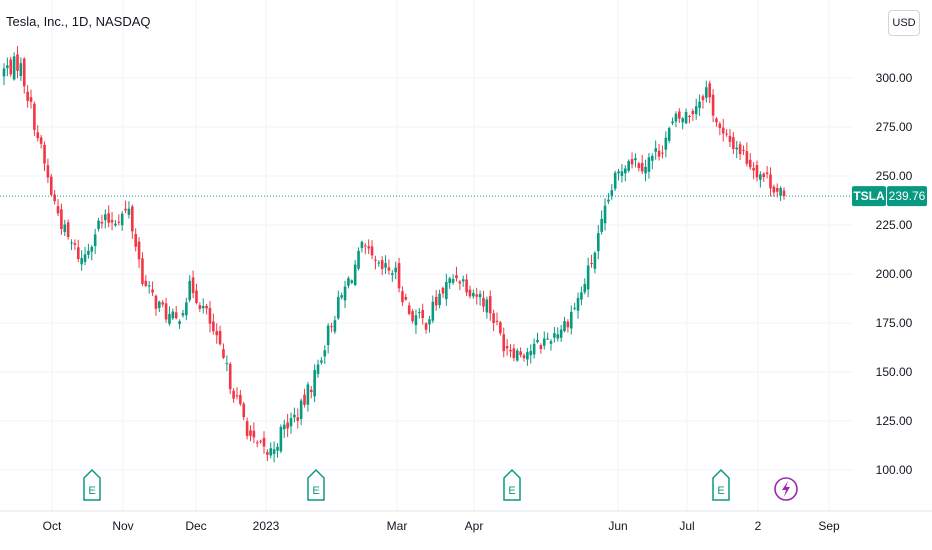 This screenshot has width=932, height=550. Describe the element at coordinates (869, 196) in the screenshot. I see `price-tag-symbol-bg` at that location.